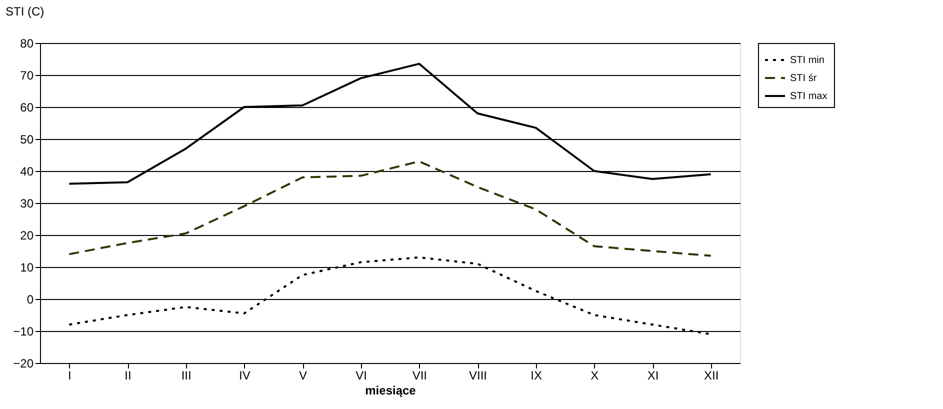 This screenshot has width=943, height=409. I want to click on y-tick-label: 10, so click(27, 267).